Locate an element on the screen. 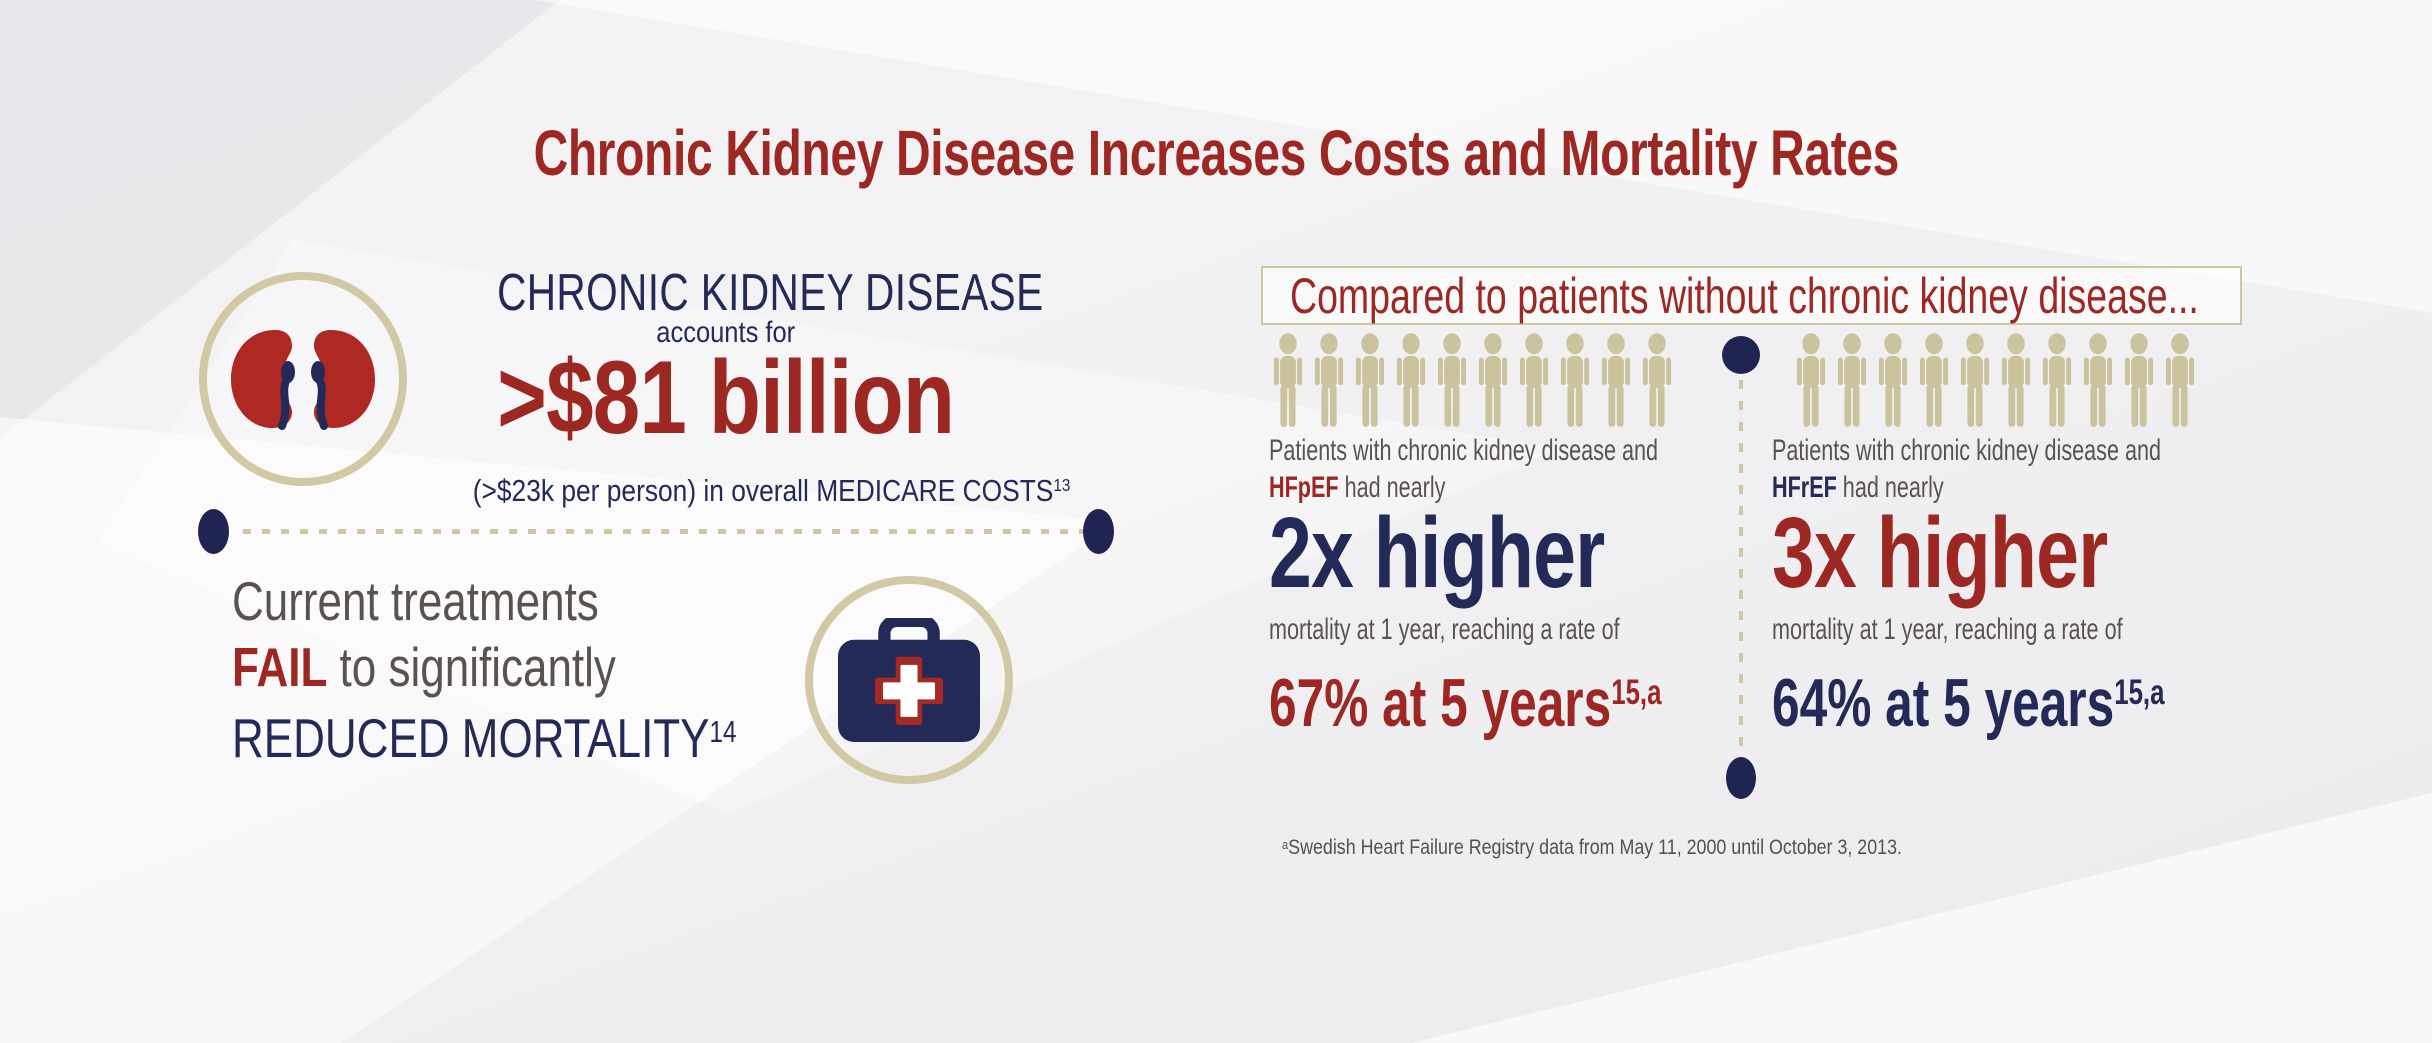 The height and width of the screenshot is (1043, 2432). kidneys-icon is located at coordinates (303, 379).